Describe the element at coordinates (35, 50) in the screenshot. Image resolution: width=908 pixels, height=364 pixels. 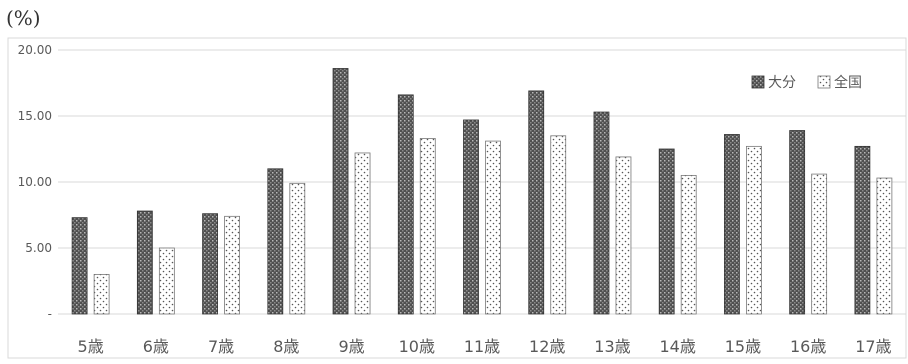
I see `y-tick-label: 20.00` at that location.